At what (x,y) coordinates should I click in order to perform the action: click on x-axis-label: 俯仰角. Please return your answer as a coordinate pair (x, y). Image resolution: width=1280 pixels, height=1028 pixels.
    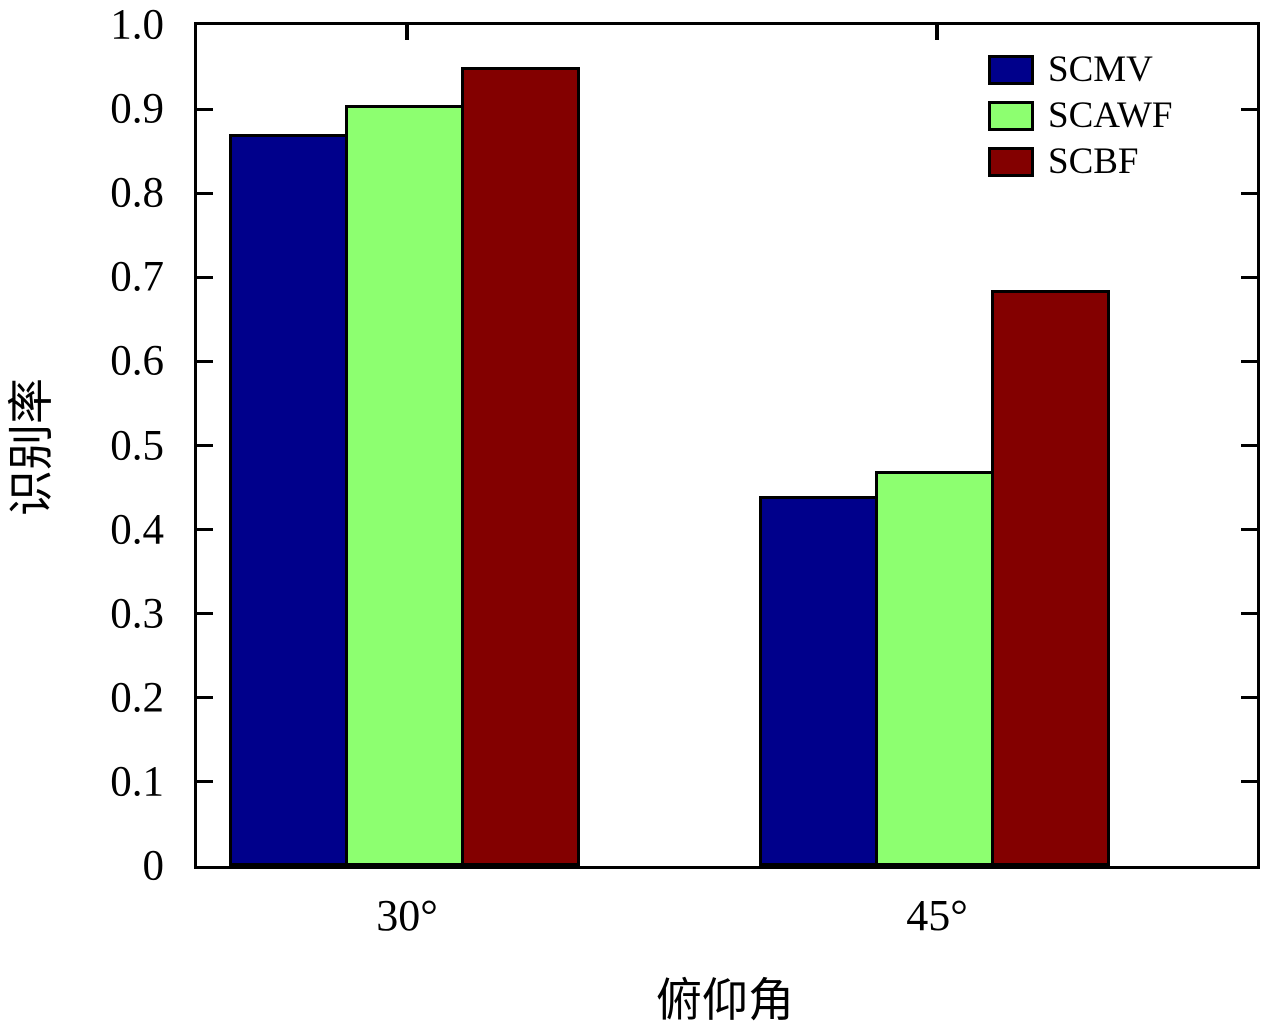
    Looking at the image, I should click on (725, 1000).